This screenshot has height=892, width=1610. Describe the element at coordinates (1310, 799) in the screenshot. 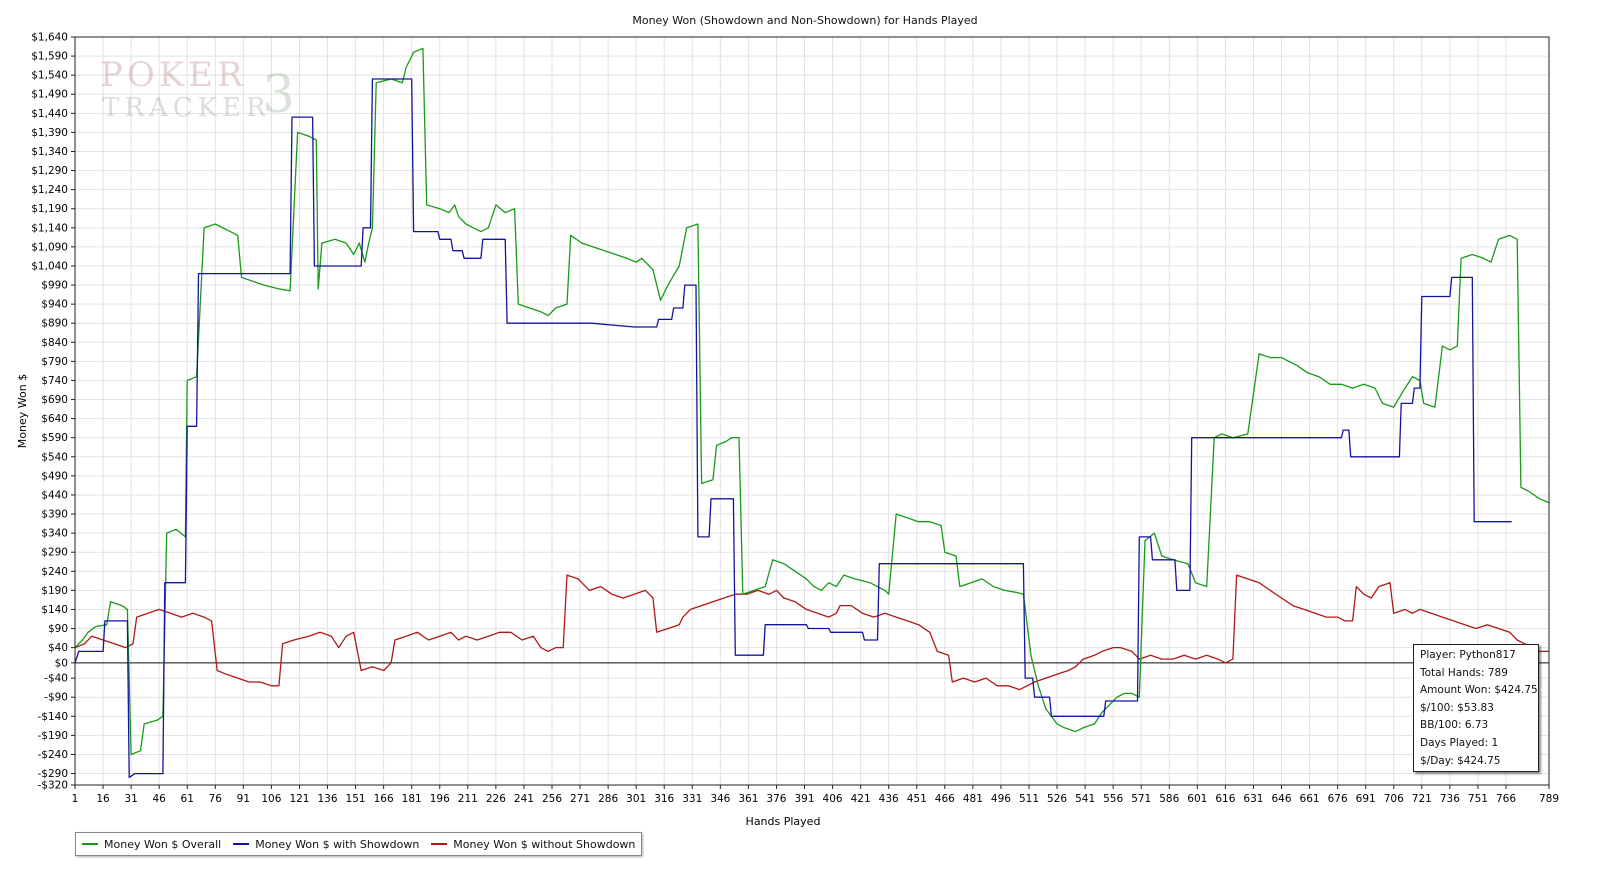

I see `x-tick-label-44: 661` at that location.